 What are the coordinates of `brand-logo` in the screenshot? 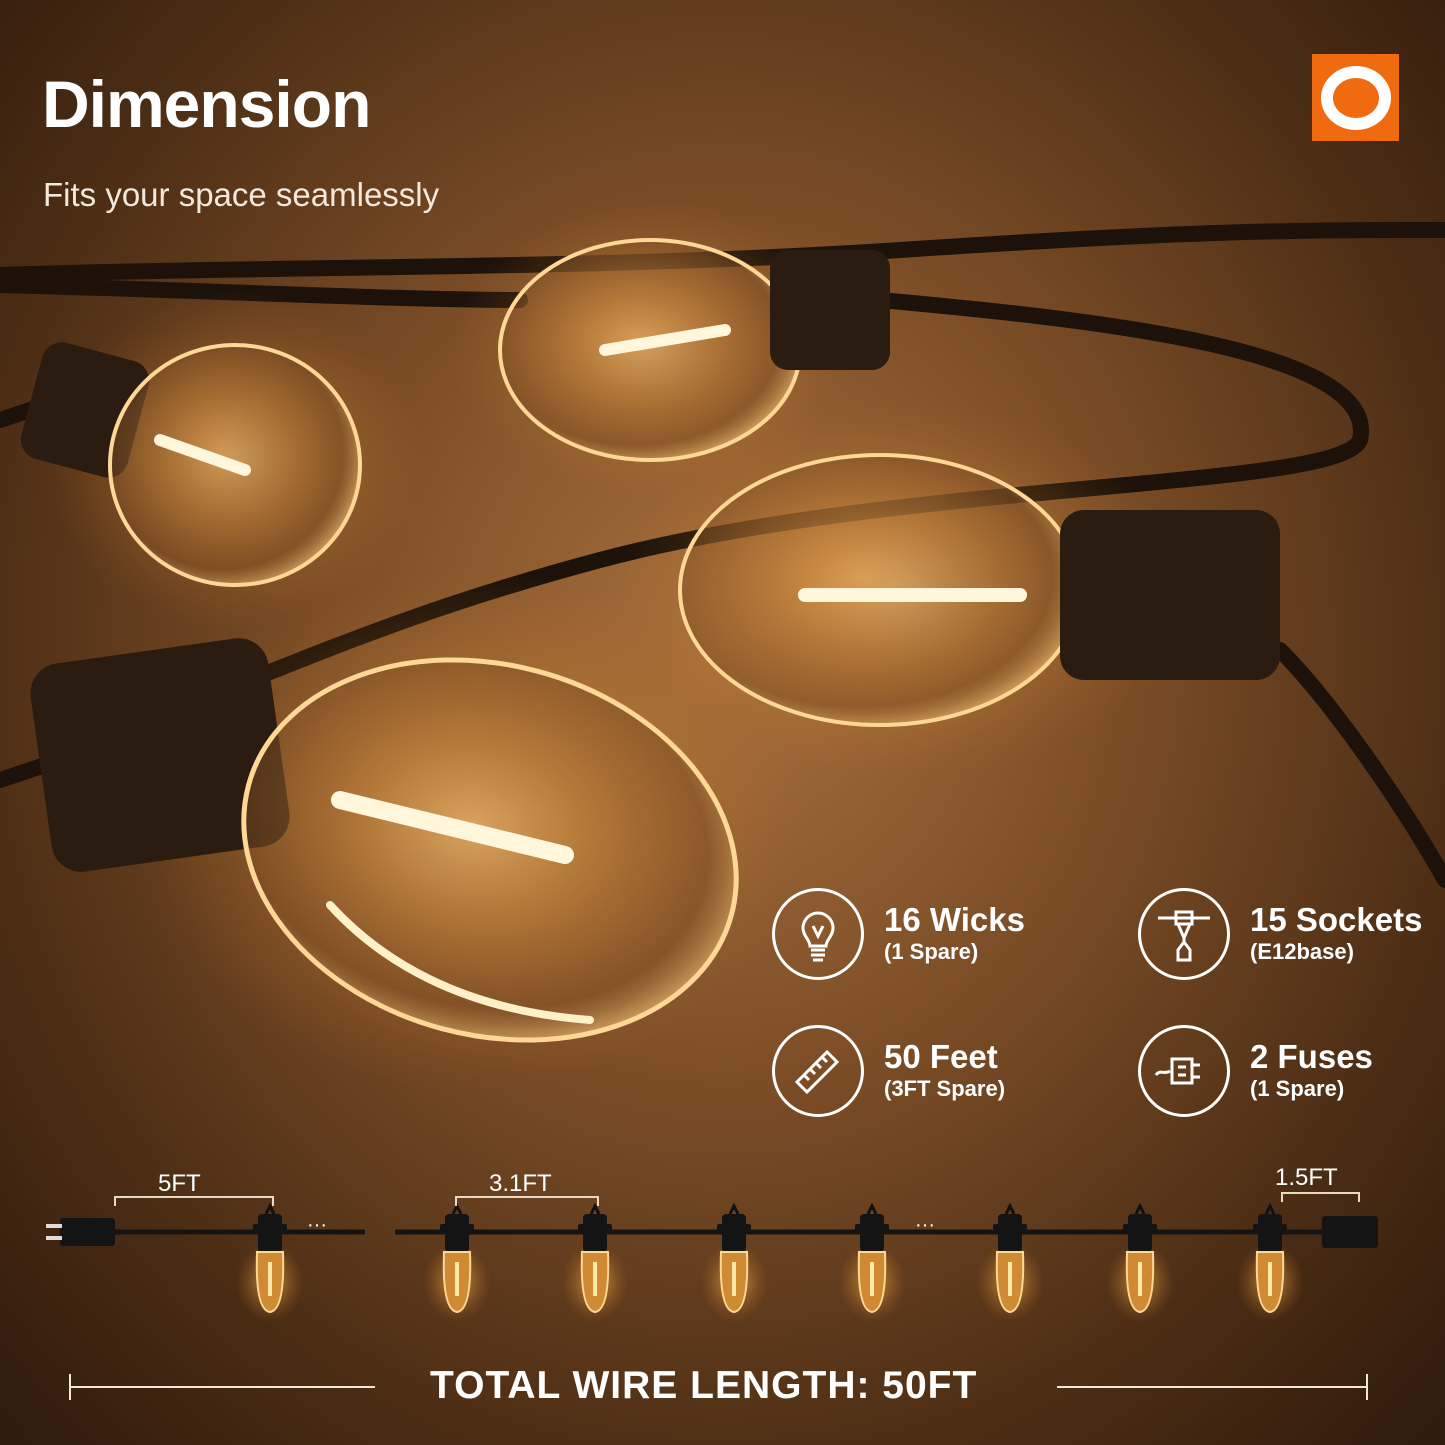 It's located at (1355, 97).